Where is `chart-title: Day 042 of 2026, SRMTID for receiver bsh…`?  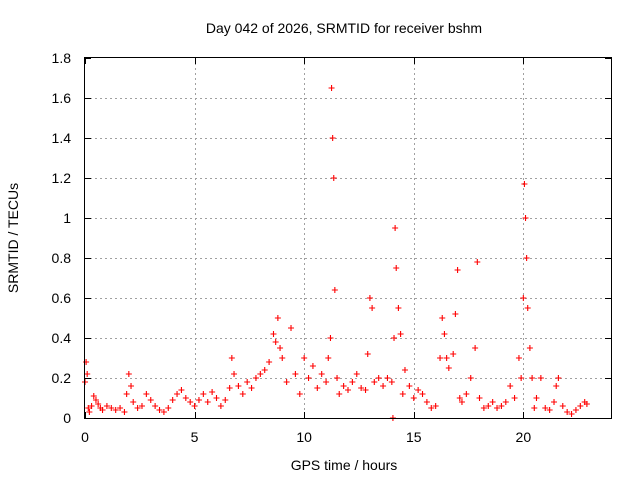 chart-title: Day 042 of 2026, SRMTID for receiver bsh… is located at coordinates (344, 28).